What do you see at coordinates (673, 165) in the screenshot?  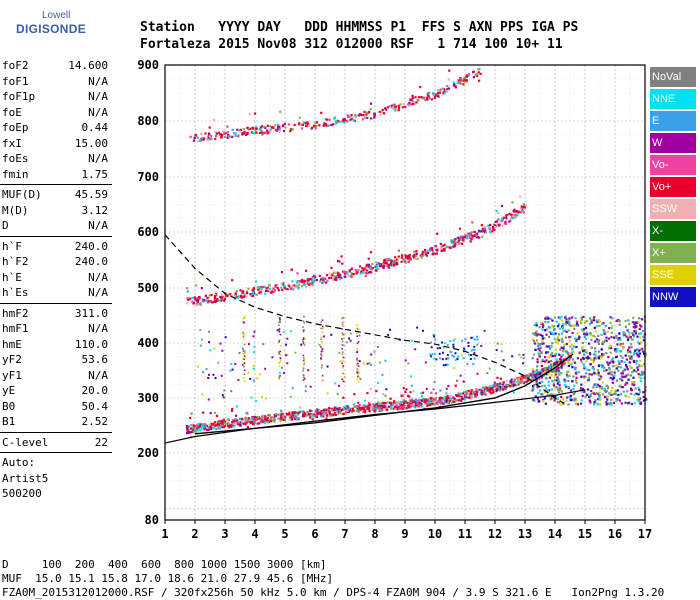 I see `legend-item-vo-minus: Vo-` at bounding box center [673, 165].